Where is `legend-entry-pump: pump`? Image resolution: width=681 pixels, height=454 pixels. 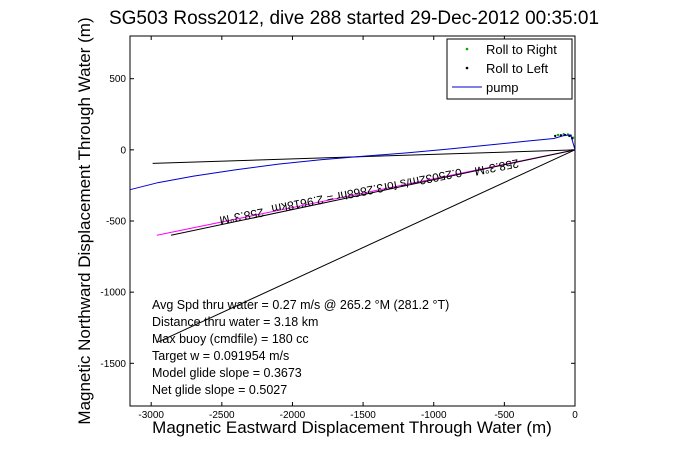
legend-entry-pump: pump is located at coordinates (502, 87).